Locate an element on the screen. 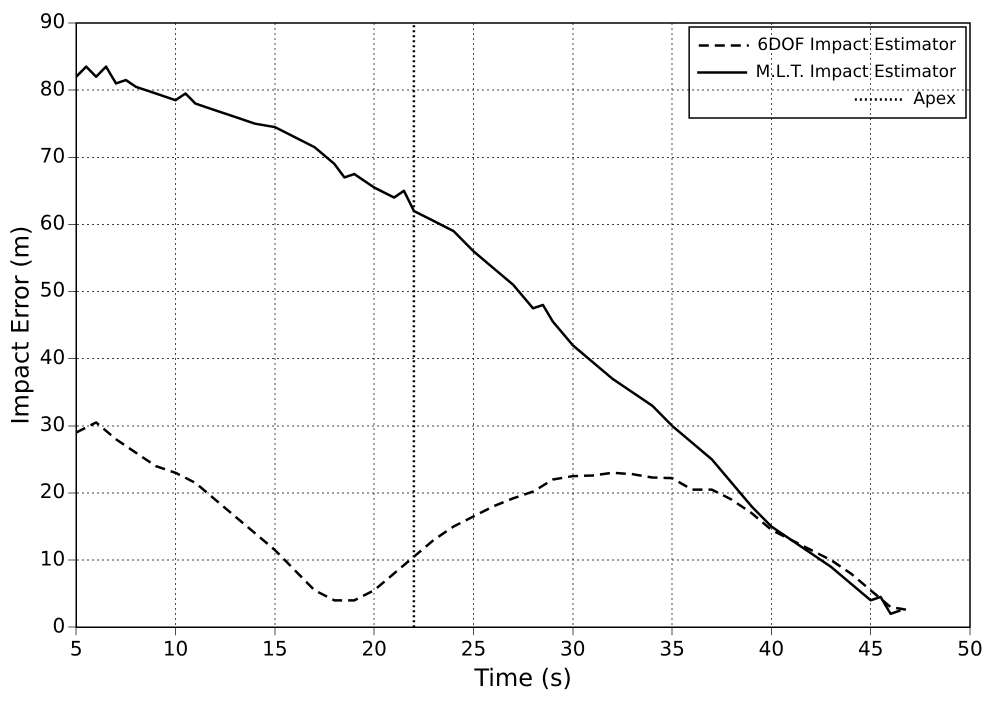 The width and height of the screenshot is (998, 704). y-tick-label: 80 is located at coordinates (53, 88).